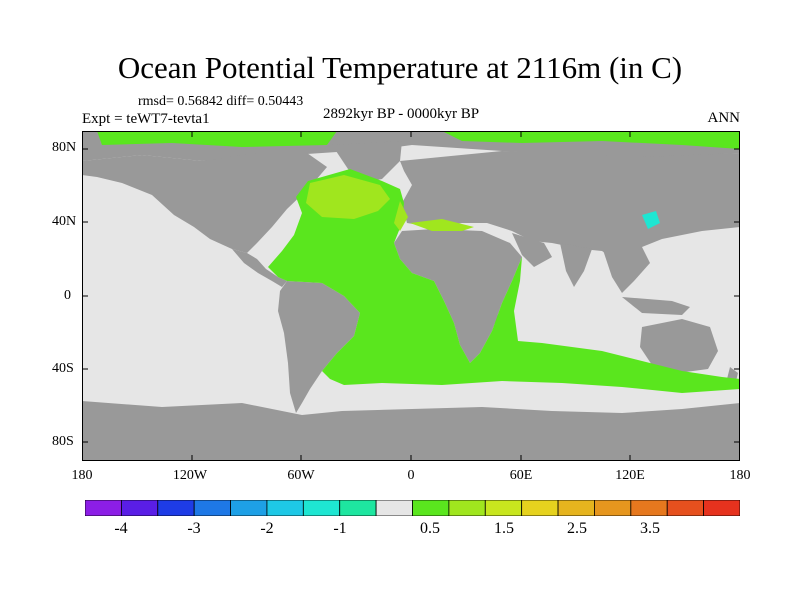 This screenshot has width=800, height=600. Describe the element at coordinates (724, 118) in the screenshot. I see `season-label: ANN` at that location.